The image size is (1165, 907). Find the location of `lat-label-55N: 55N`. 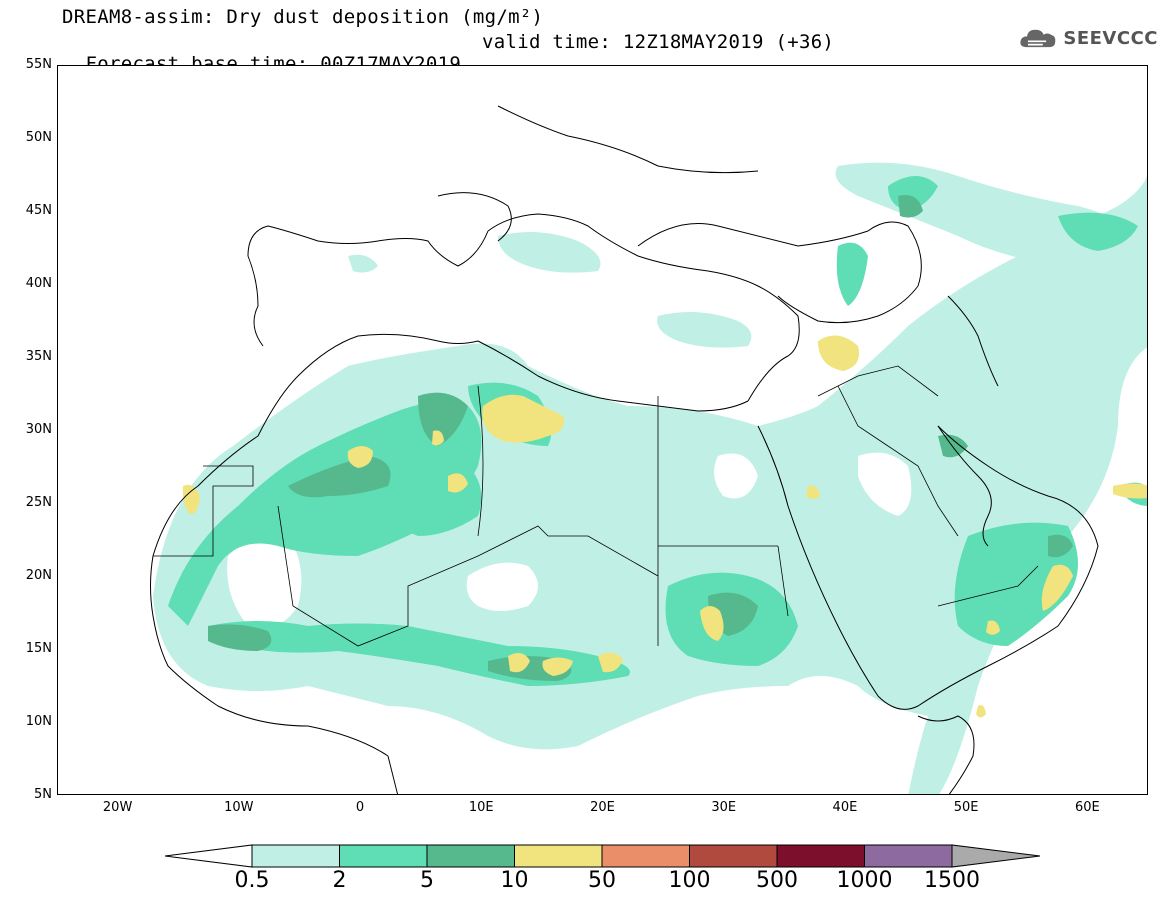

lat-label-55N: 55N is located at coordinates (38, 64).